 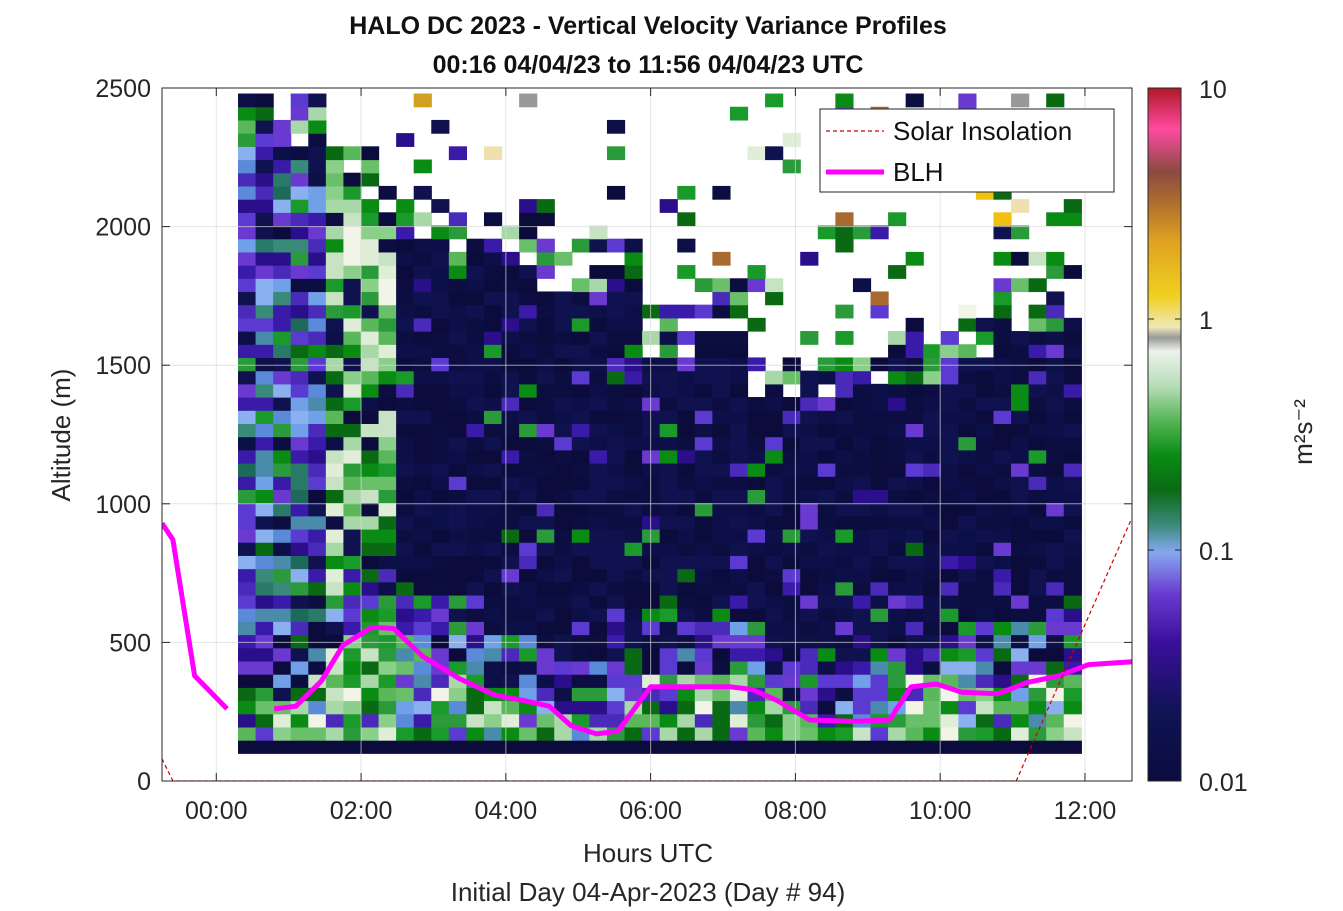 What do you see at coordinates (918, 172) in the screenshot?
I see `legend-blh-label: BLH` at bounding box center [918, 172].